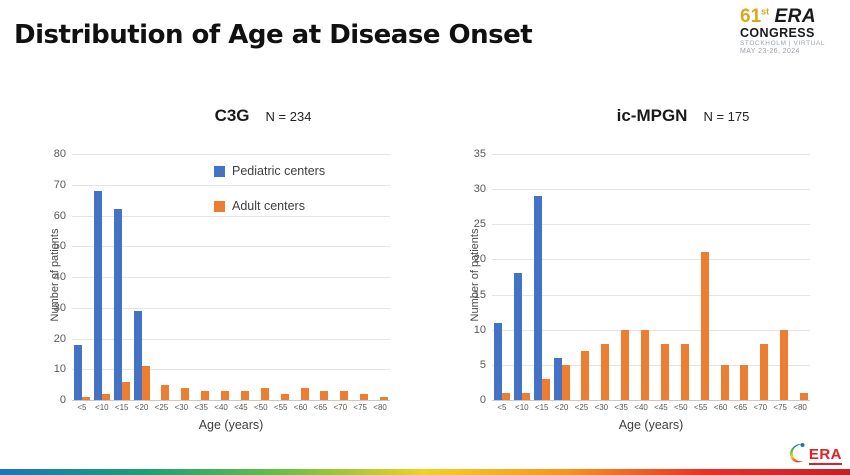  I want to click on y-axis-ticks: 0 10 20 30 40 50 60 70 80, so click(59, 277).